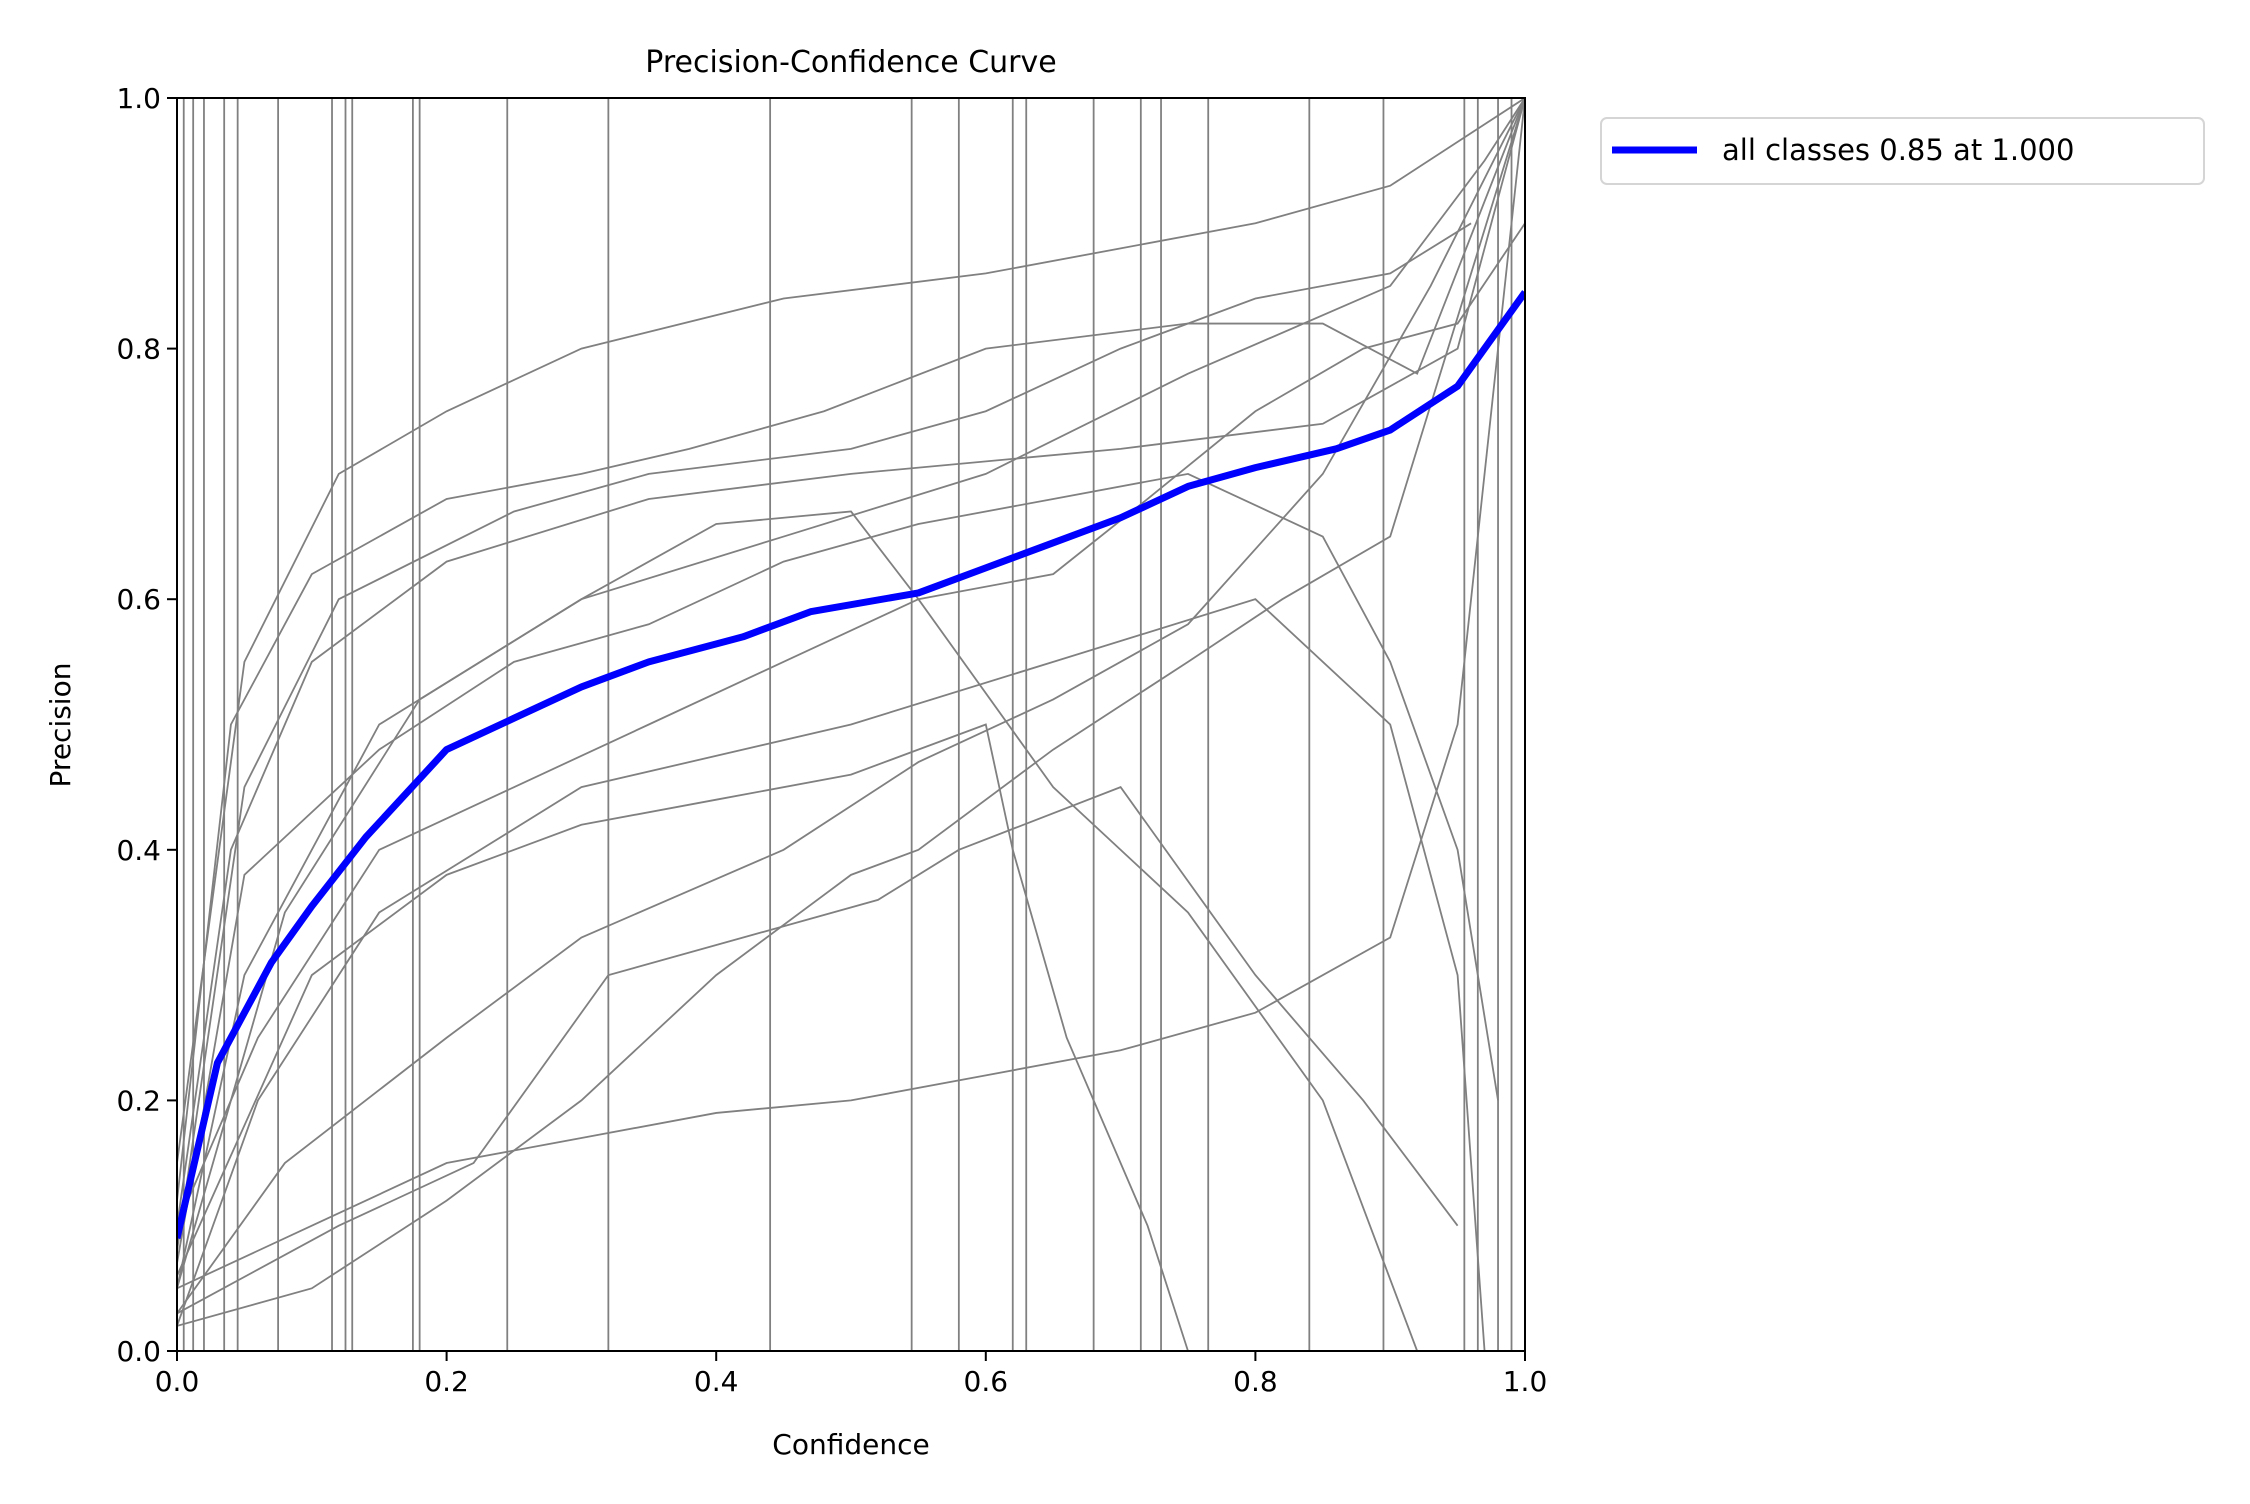 The image size is (2250, 1504). I want to click on y-tick-label-2: 0.4, so click(138, 850).